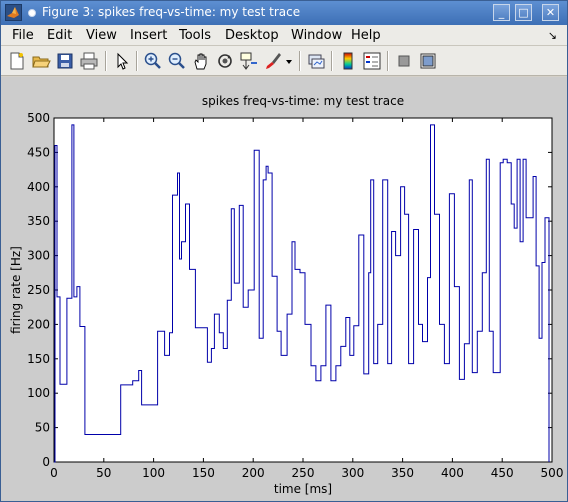 Image resolution: width=568 pixels, height=502 pixels. Describe the element at coordinates (32, 13) in the screenshot. I see `pin-icon` at that location.